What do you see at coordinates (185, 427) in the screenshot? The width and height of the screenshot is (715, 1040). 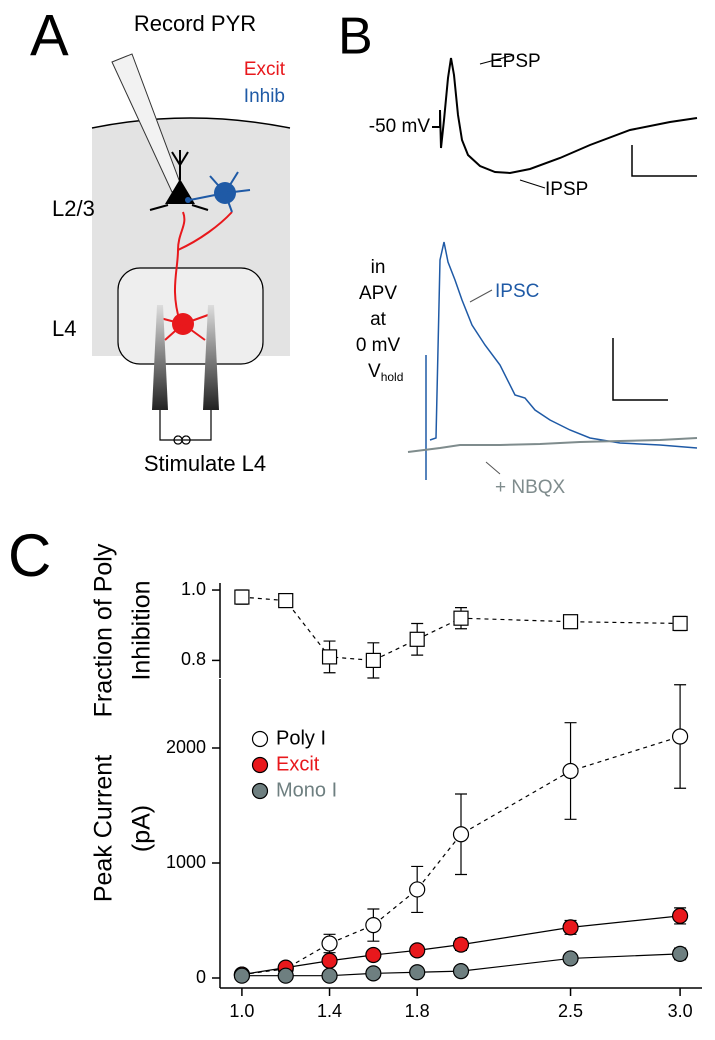 I see `stim-wire` at bounding box center [185, 427].